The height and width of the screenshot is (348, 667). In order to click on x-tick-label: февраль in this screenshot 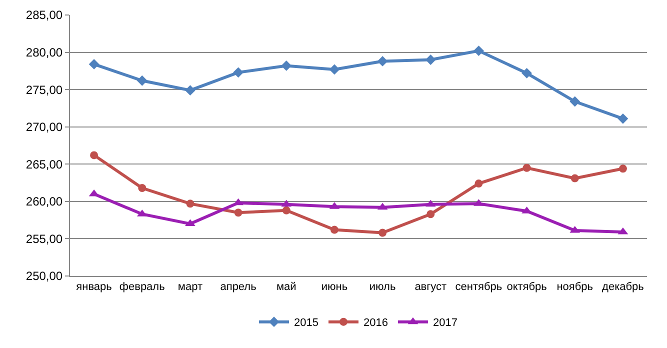, I will do `click(142, 287)`.